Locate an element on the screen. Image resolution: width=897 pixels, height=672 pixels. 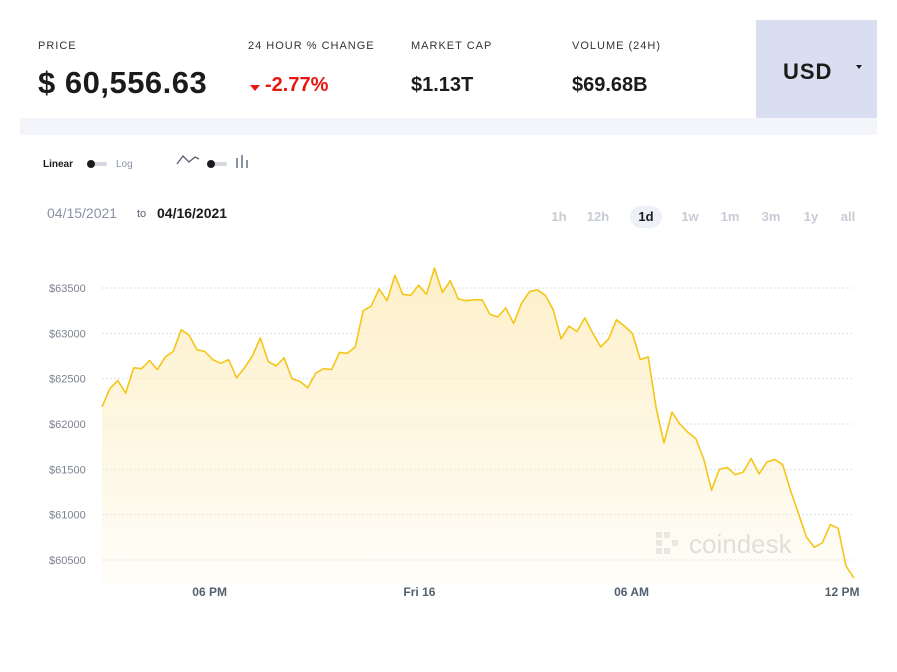
y-tick-label: $63500 is located at coordinates (67, 289).